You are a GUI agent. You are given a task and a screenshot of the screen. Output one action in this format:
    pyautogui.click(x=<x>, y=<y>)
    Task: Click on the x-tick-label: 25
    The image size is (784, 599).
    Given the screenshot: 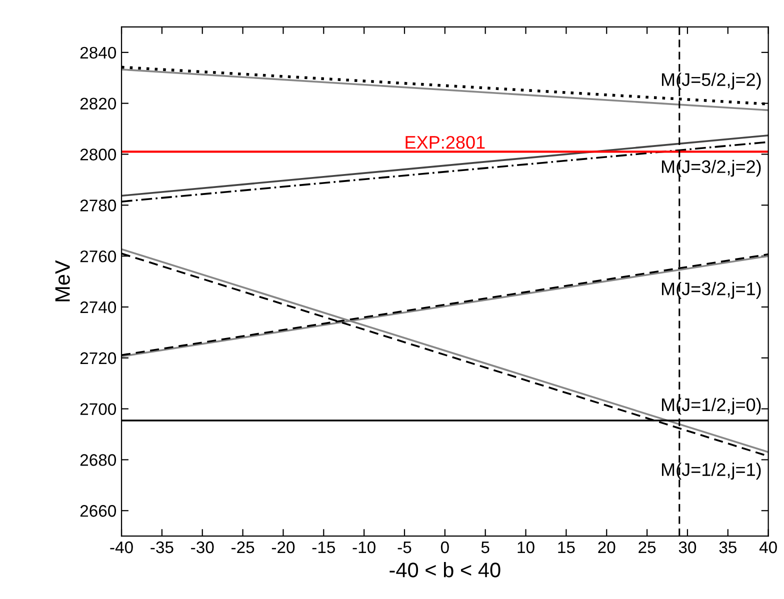 What is the action you would take?
    pyautogui.click(x=647, y=547)
    